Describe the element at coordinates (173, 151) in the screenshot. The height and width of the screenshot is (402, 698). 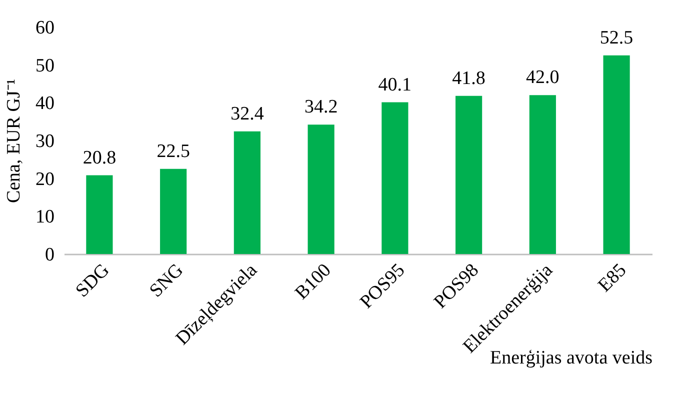
I see `data-label: 22.5` at that location.